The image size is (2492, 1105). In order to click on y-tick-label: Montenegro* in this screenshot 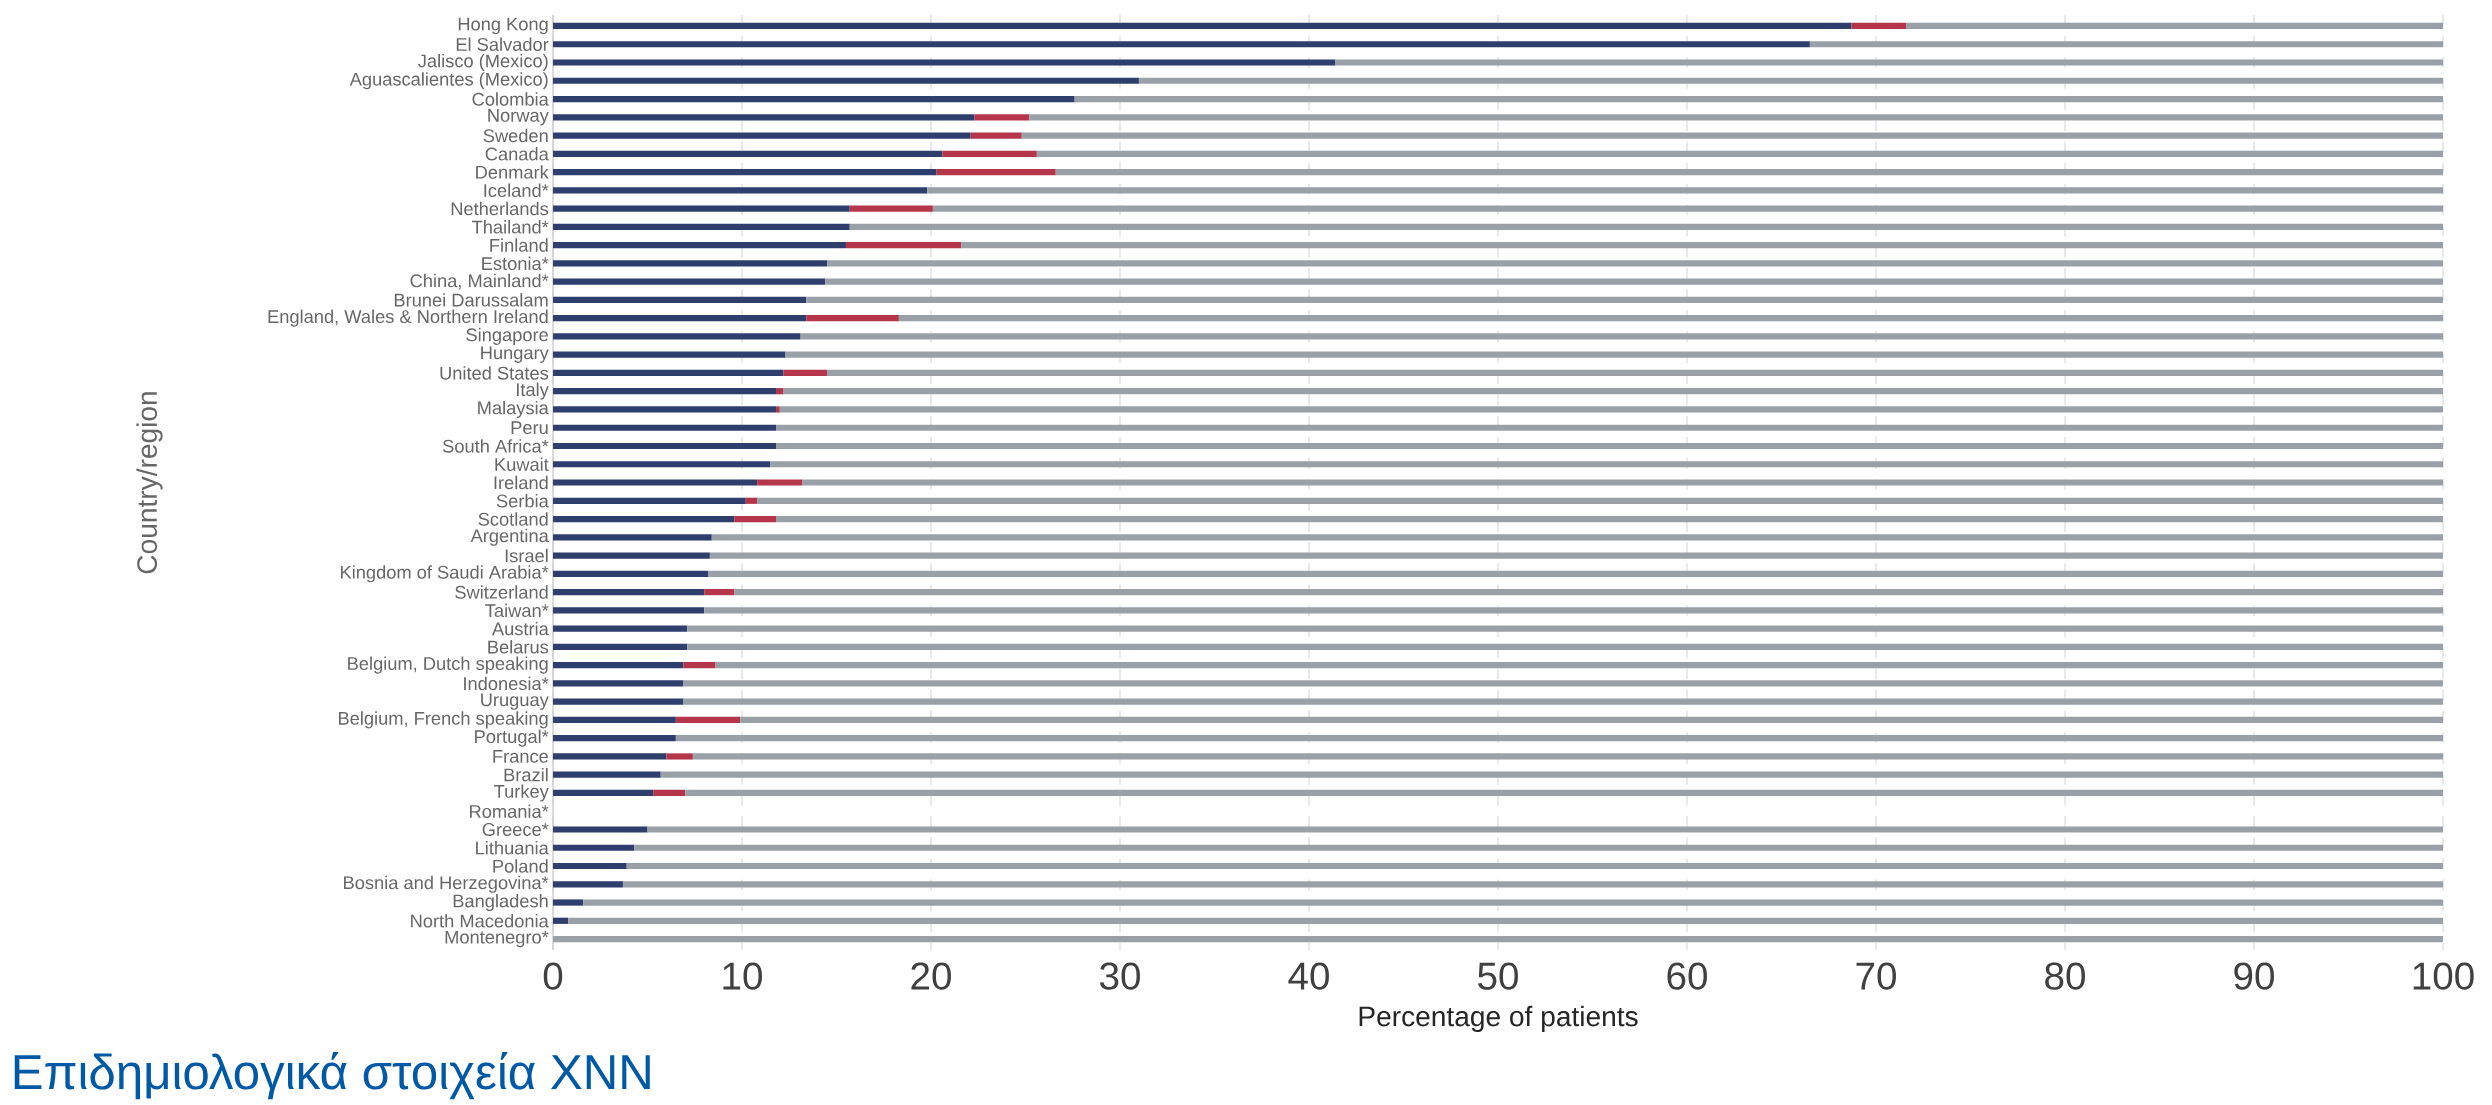, I will do `click(497, 939)`.